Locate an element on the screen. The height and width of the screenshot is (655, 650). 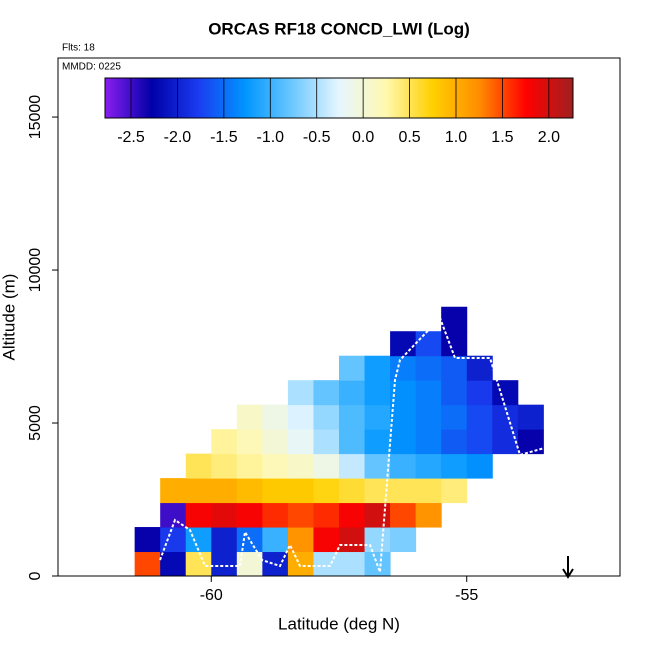
colorbar-tick-label: -2.5 is located at coordinates (131, 137).